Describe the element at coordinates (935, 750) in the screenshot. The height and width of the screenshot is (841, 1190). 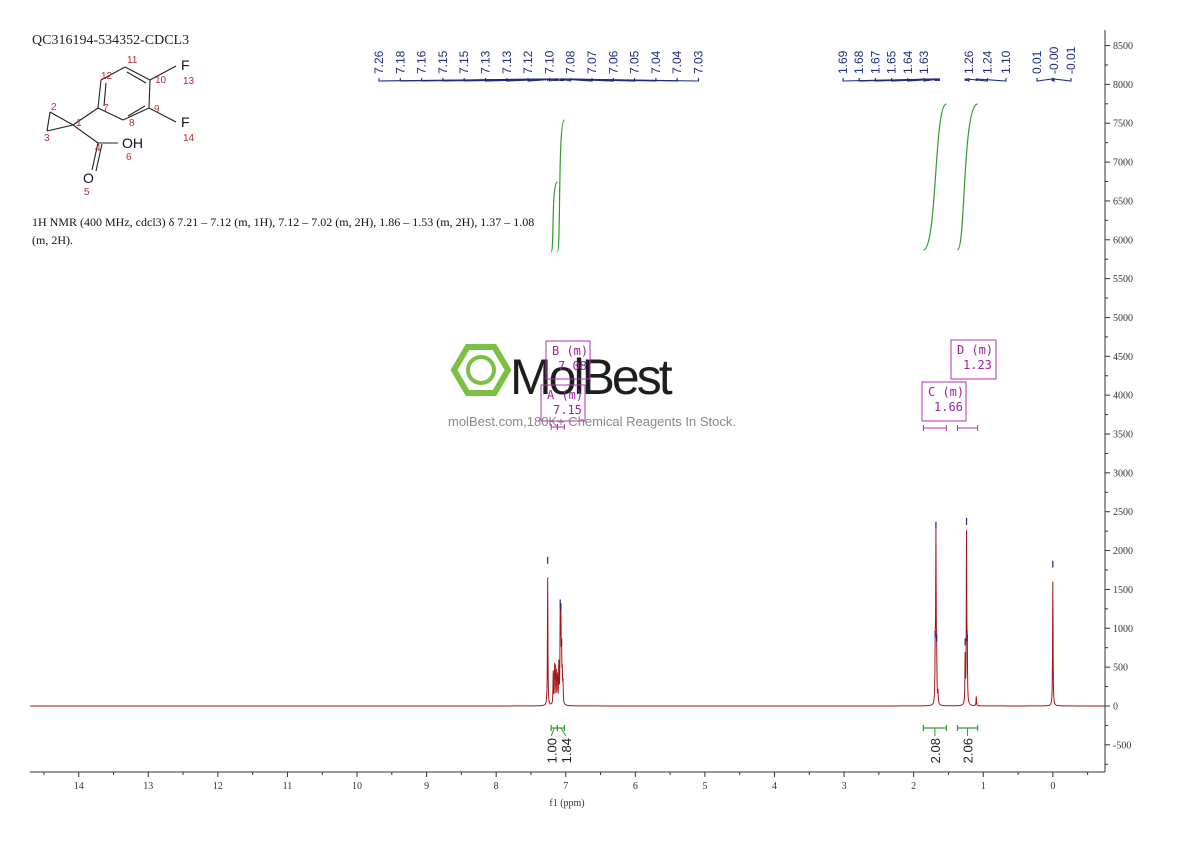
I see `integral-value: 2.08` at that location.